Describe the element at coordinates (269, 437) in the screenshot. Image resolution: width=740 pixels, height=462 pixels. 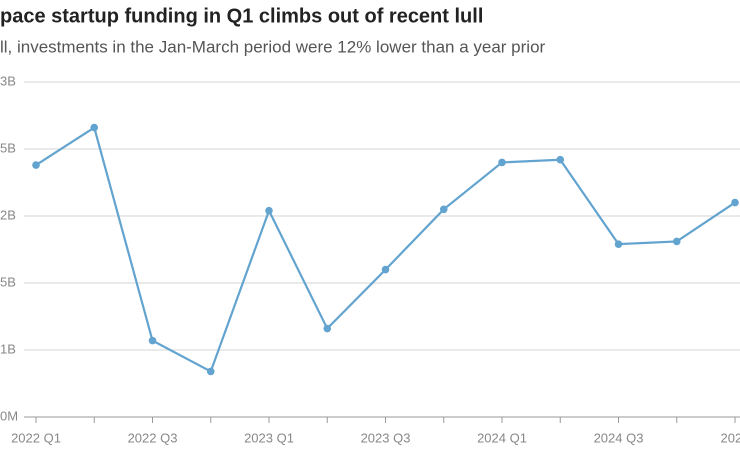
I see `x-tick-label: 2023 Q1` at that location.